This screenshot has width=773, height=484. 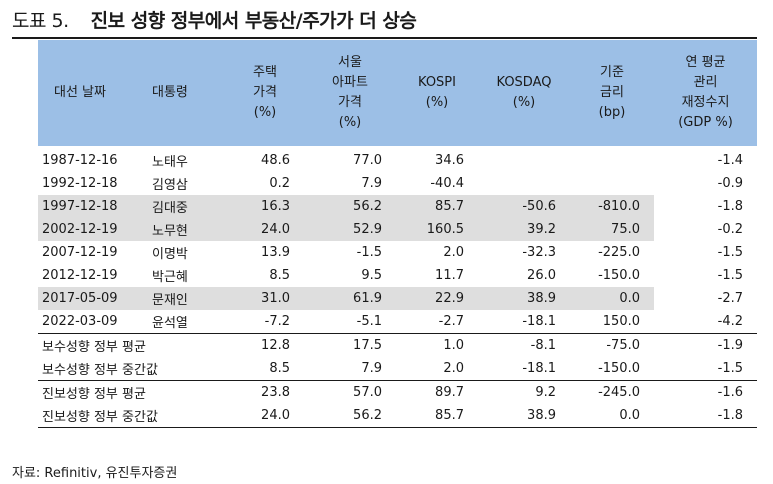 I want to click on kospi-cell: -2.7, so click(x=451, y=321).